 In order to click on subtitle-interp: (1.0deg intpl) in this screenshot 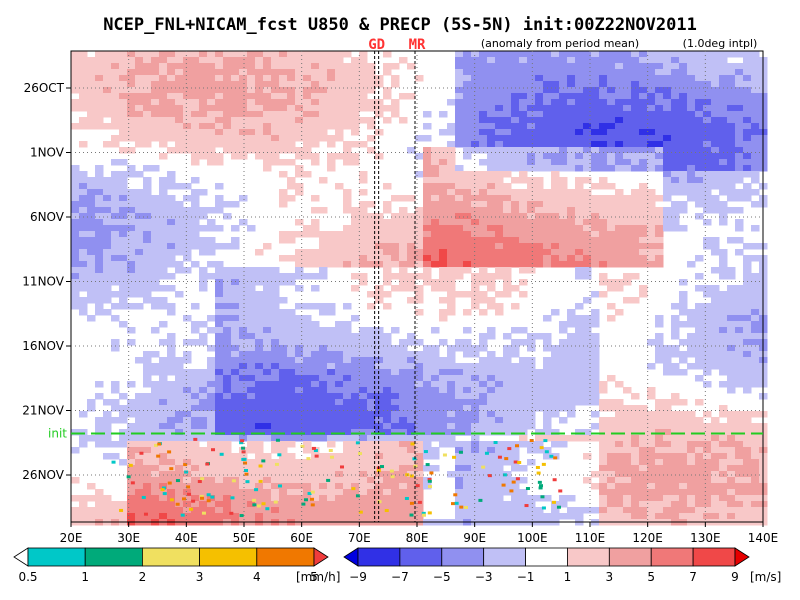, I will do `click(720, 43)`.